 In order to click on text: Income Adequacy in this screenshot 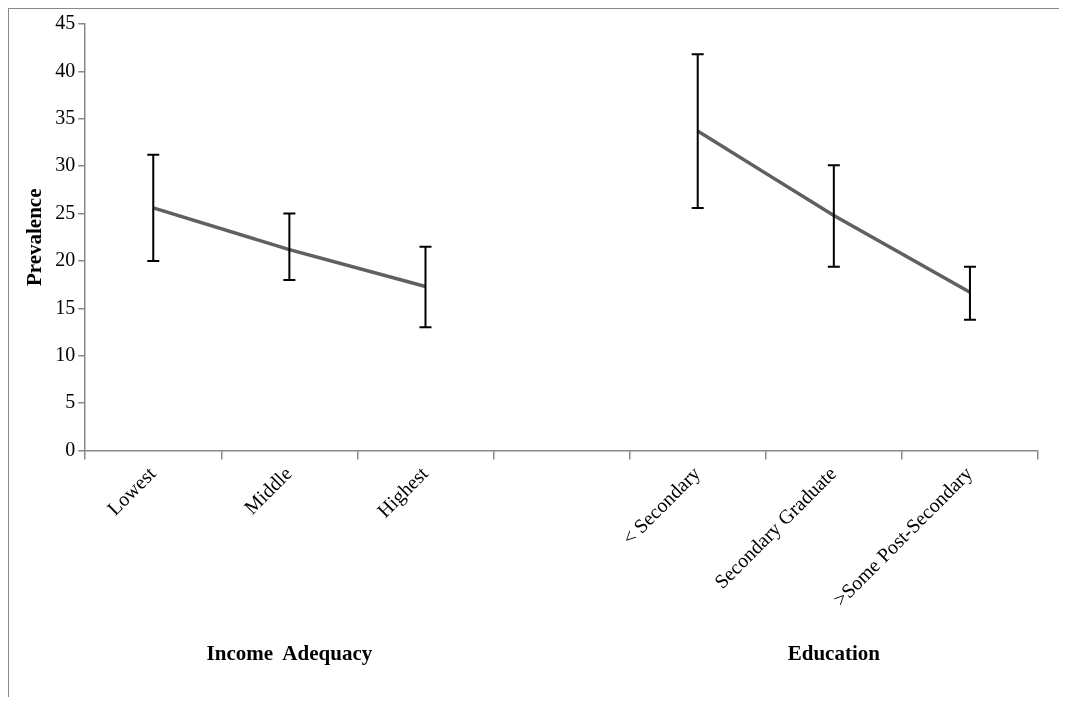, I will do `click(289, 653)`.